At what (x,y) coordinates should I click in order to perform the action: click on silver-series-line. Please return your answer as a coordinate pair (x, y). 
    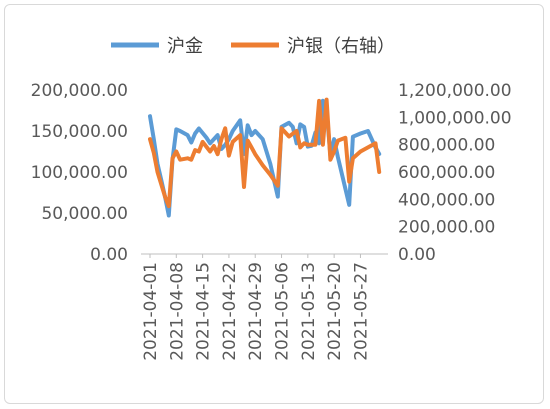
    Looking at the image, I should click on (265, 153).